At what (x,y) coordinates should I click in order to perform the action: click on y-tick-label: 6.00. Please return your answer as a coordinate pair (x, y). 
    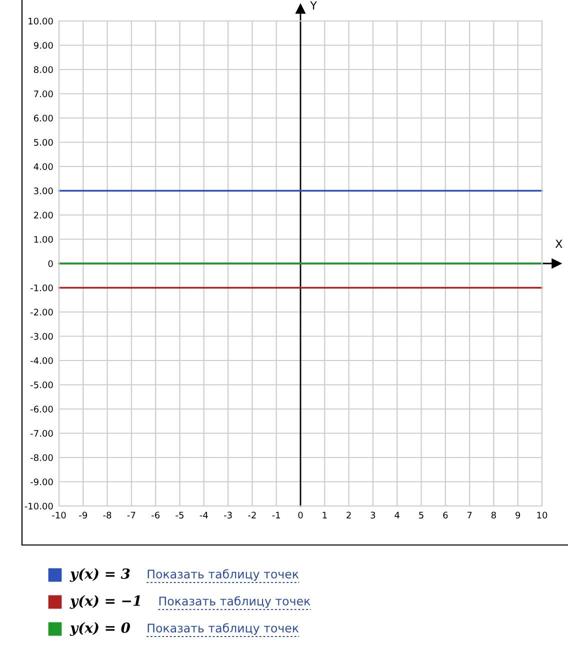
    Looking at the image, I should click on (43, 118).